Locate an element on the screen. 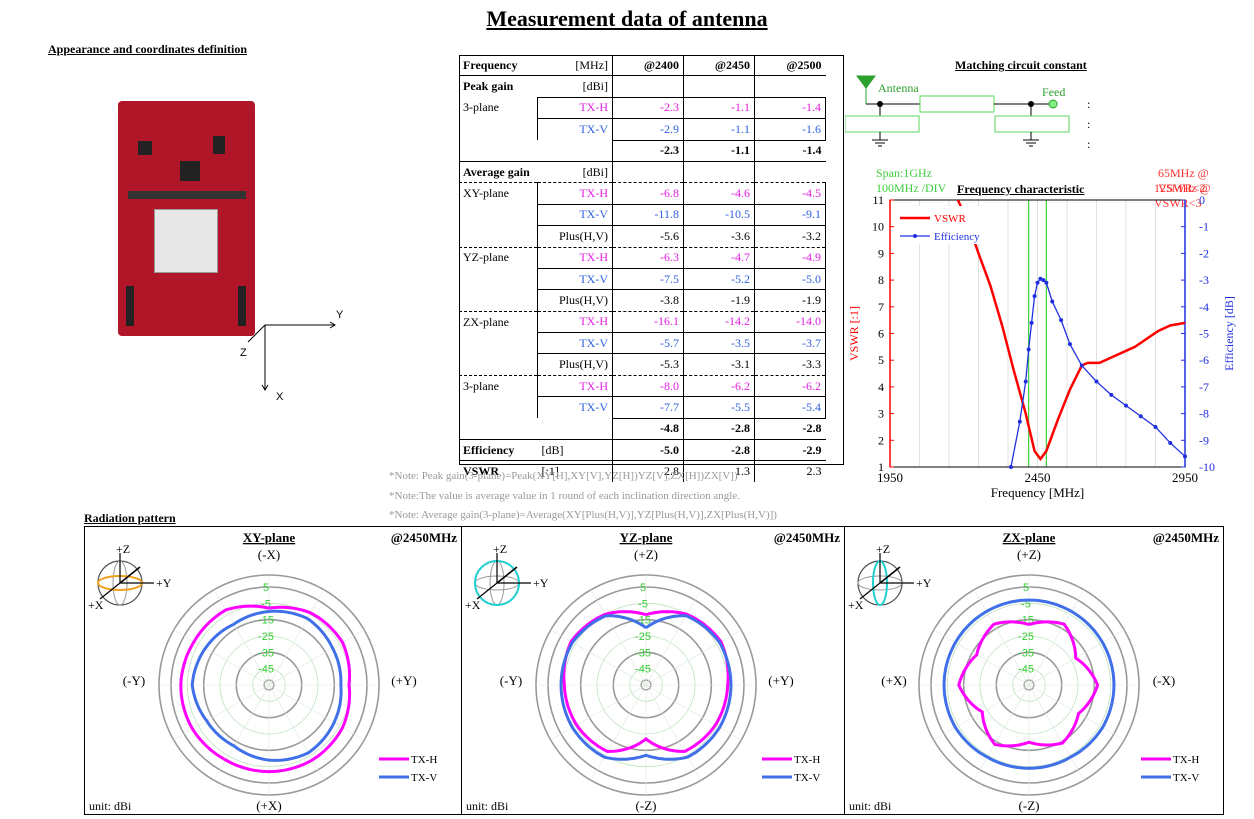 Image resolution: width=1254 pixels, height=819 pixels. table-row: Frequency [MHz] @2400 @2450 @2500 is located at coordinates (642, 65).